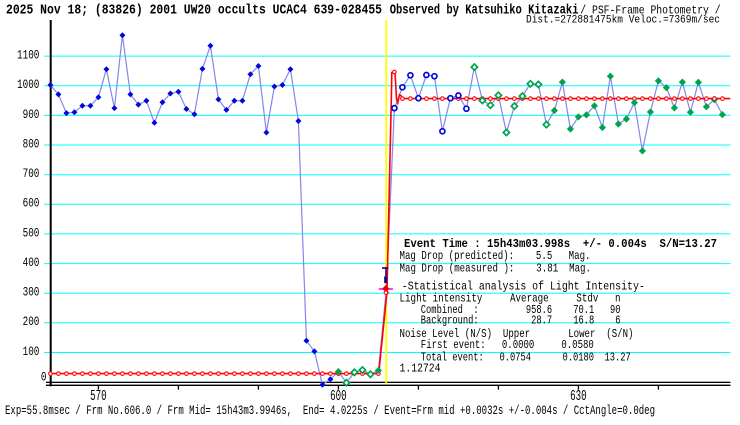 This screenshot has width=740, height=425. What do you see at coordinates (31, 321) in the screenshot?
I see `svg-text: 200` at bounding box center [31, 321].